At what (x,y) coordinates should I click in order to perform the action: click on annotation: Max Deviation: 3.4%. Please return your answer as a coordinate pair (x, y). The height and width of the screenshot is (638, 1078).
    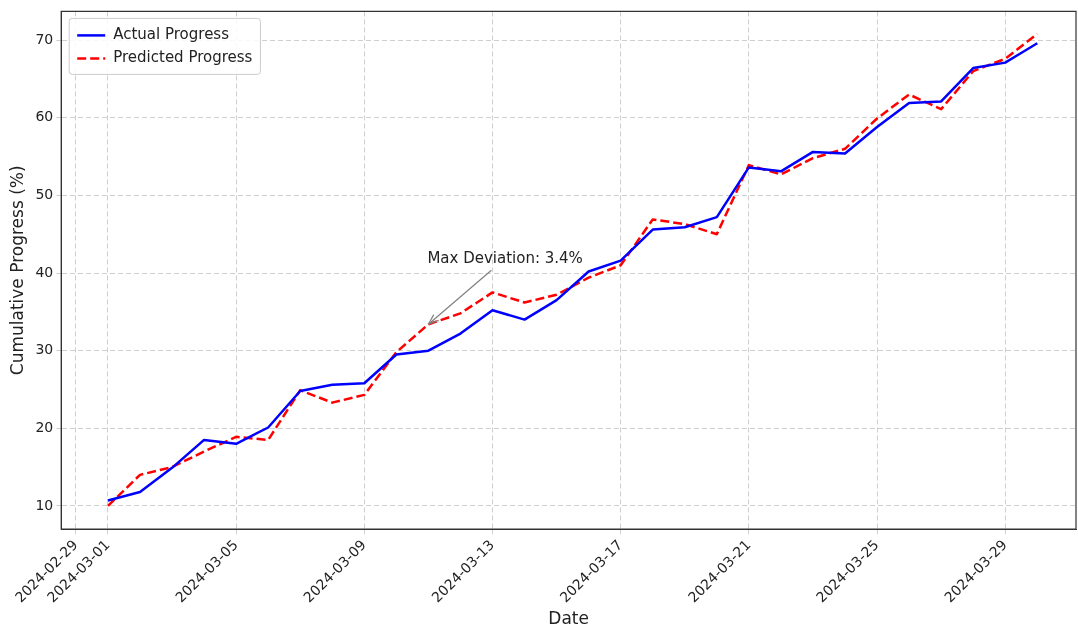
    Looking at the image, I should click on (505, 258).